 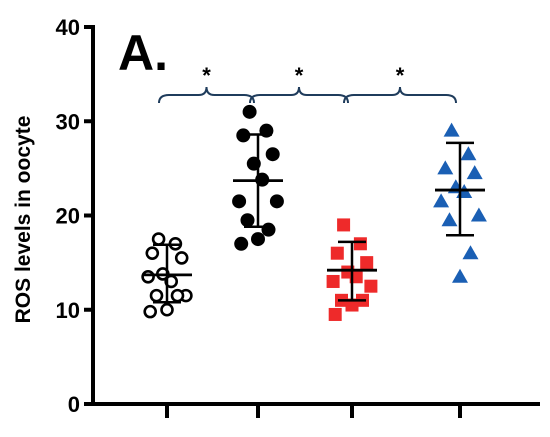 I want to click on significance-brackets: * * *, so click(x=307, y=83).